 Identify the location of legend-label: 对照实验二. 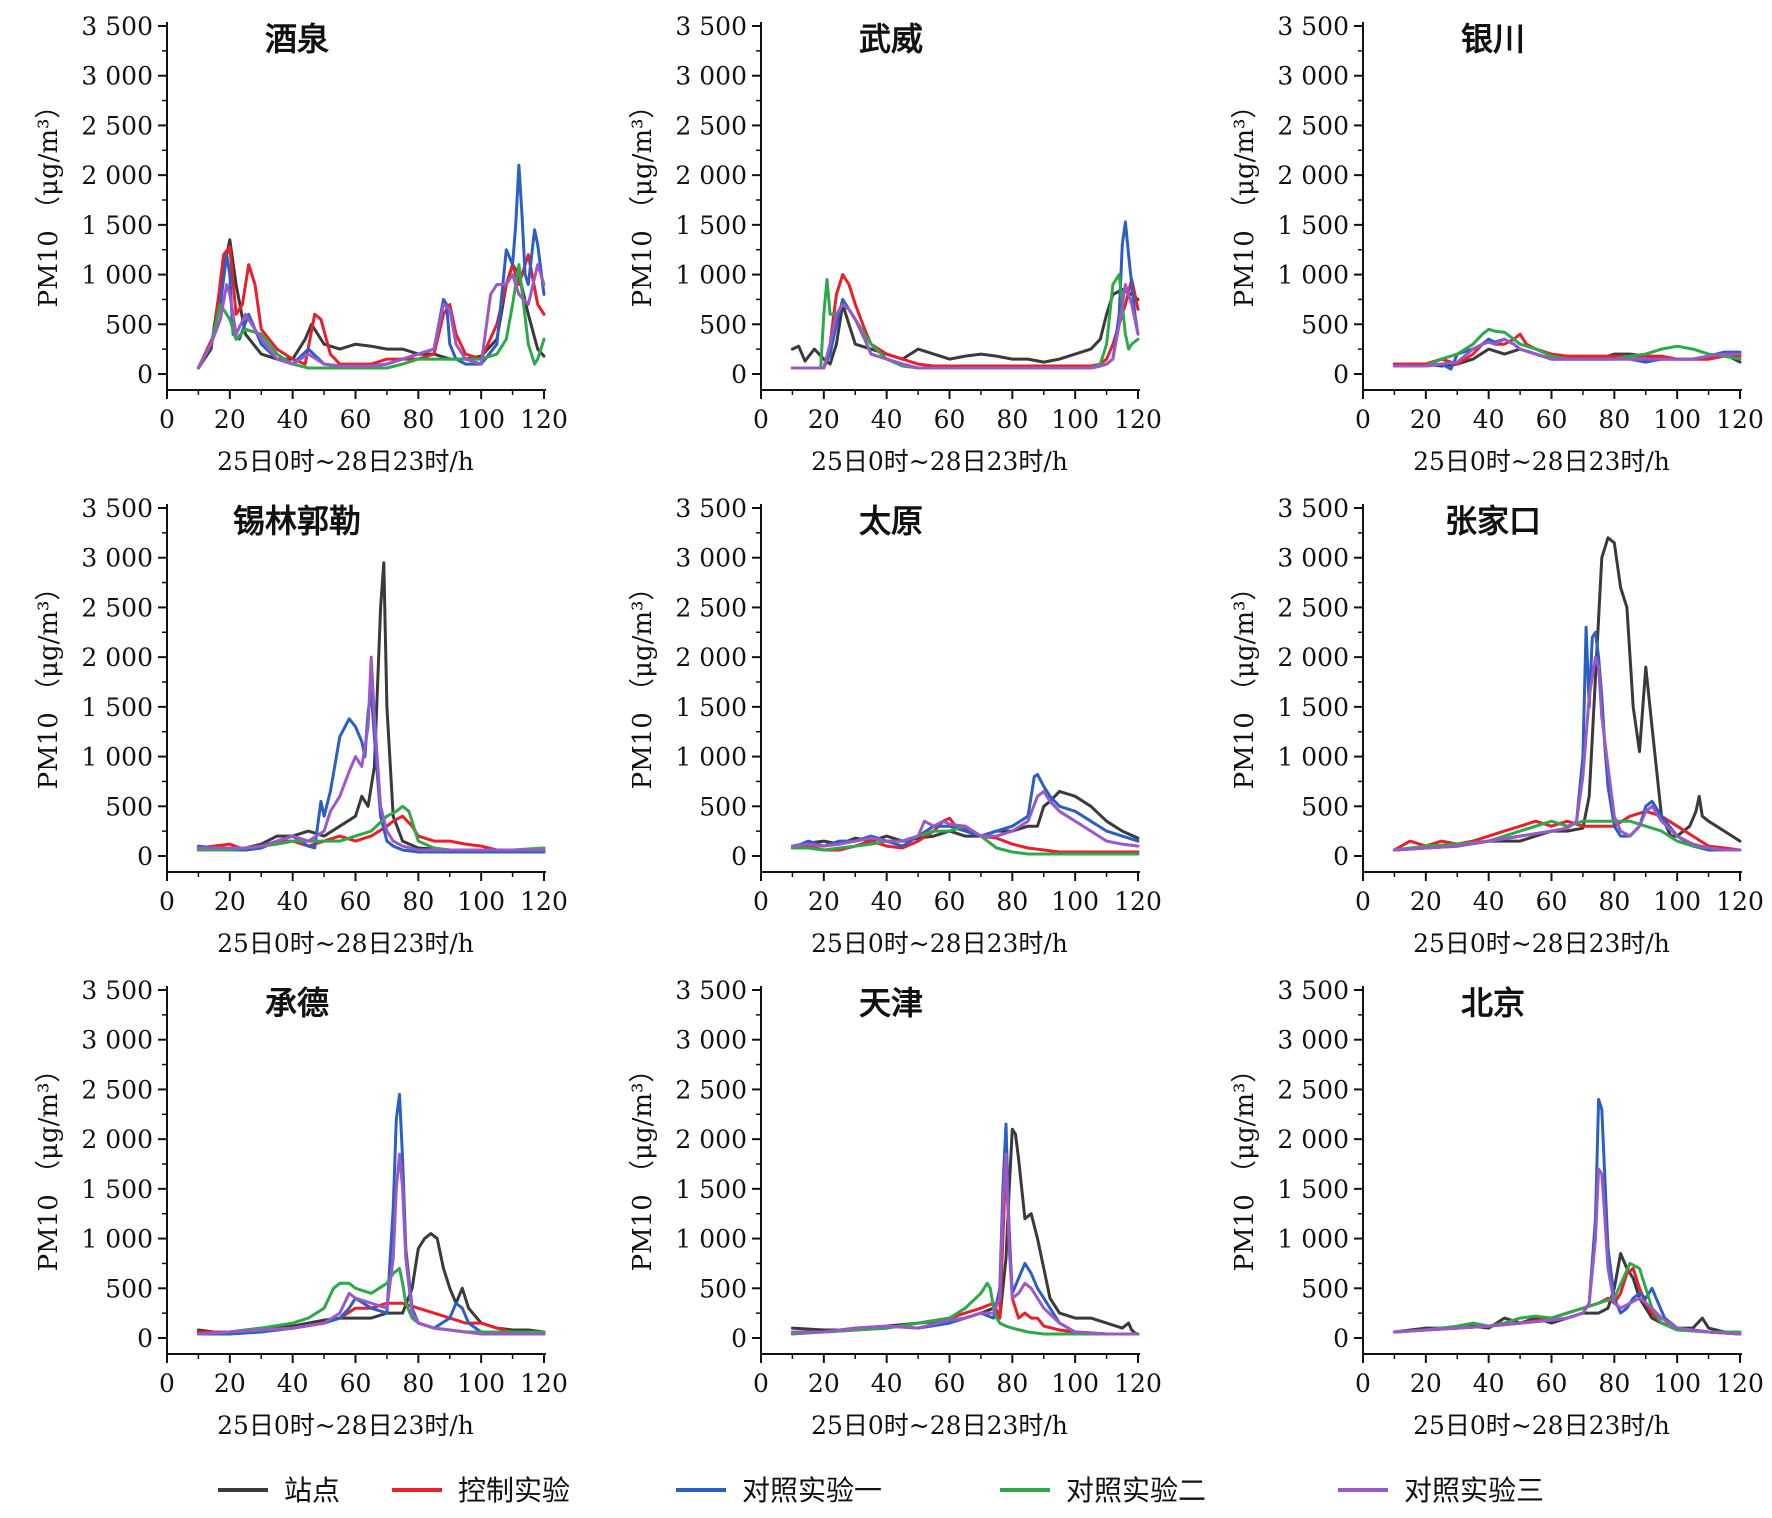
(1136, 1490).